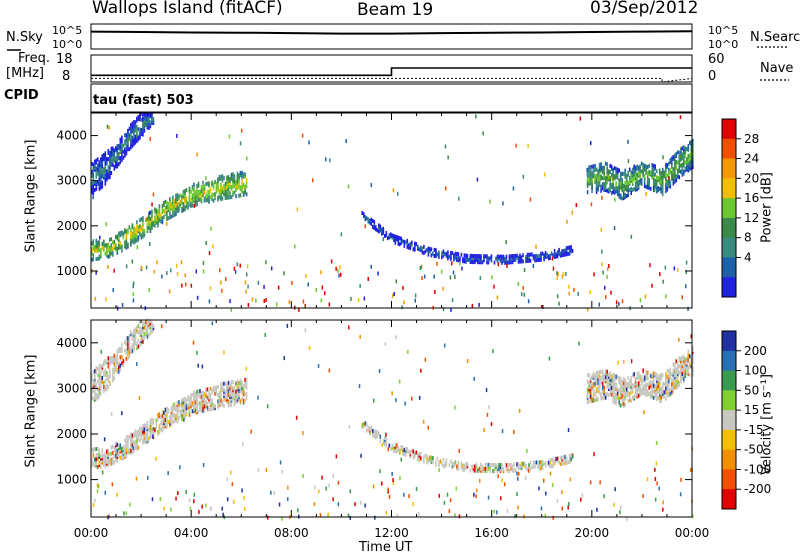 The height and width of the screenshot is (555, 800). Describe the element at coordinates (71, 181) in the screenshot. I see `power-ytick-label: 3000` at that location.